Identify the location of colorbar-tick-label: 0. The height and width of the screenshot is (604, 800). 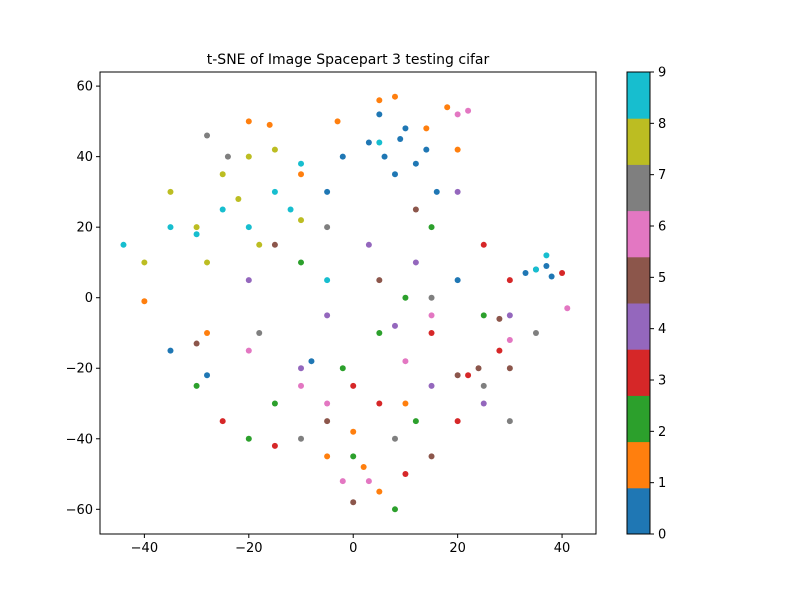
(662, 535).